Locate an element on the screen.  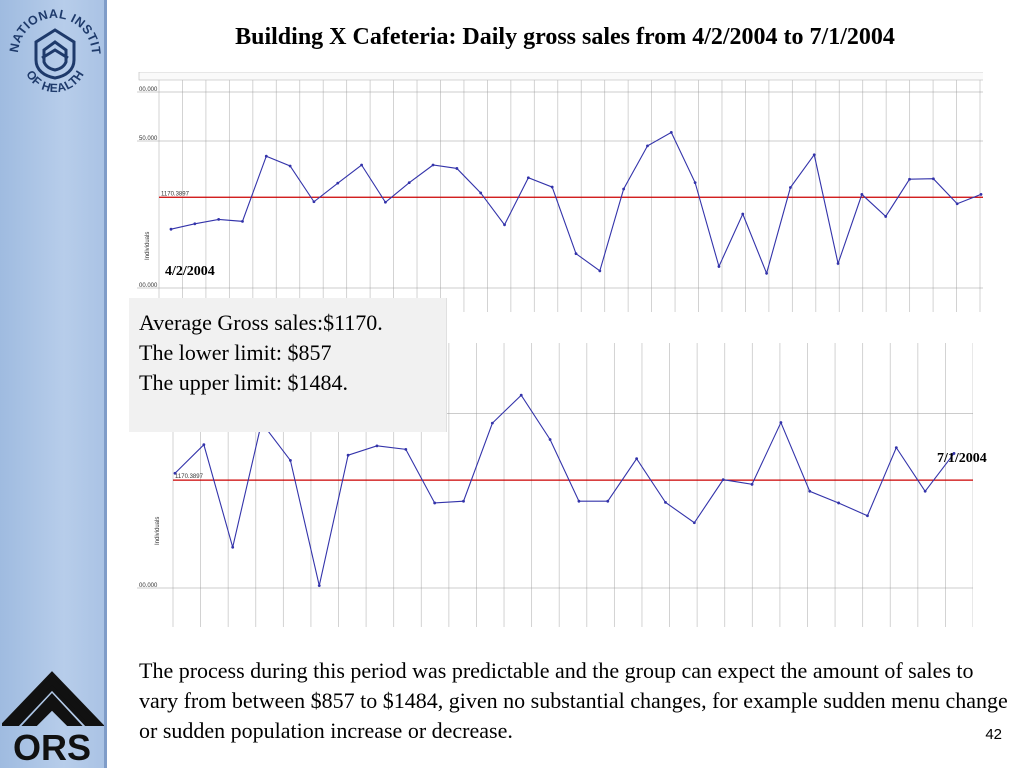
end-date-label: 7/1/2004 is located at coordinates (962, 458).